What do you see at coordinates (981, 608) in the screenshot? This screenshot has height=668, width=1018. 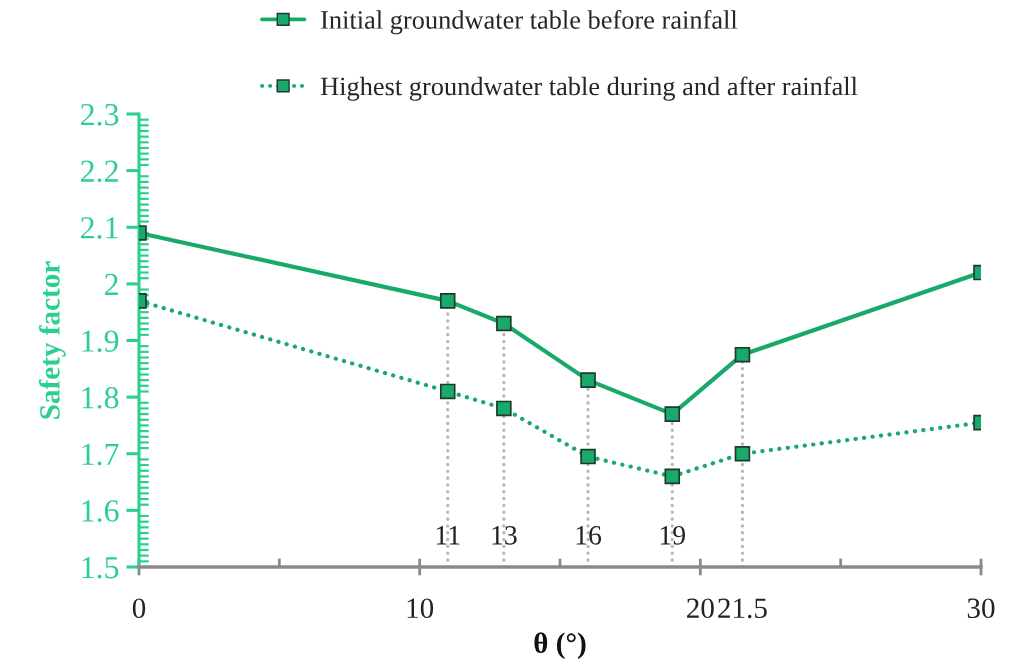 I see `x-tick-label: 30` at bounding box center [981, 608].